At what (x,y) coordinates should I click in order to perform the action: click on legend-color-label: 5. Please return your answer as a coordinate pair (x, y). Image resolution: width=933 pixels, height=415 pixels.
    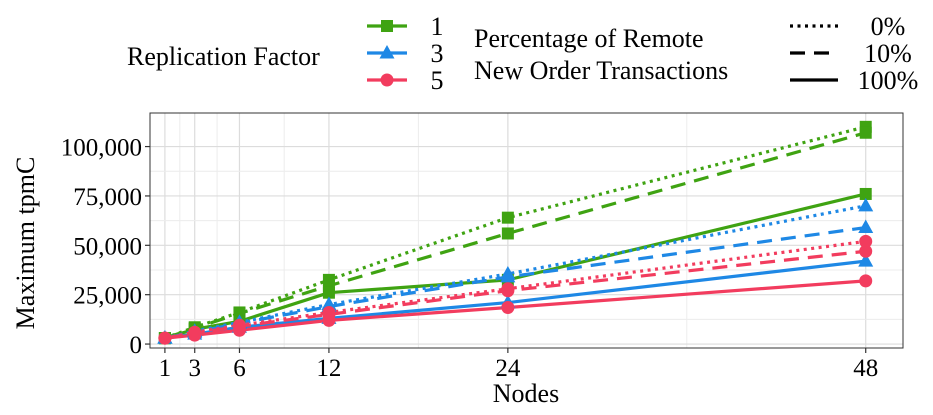
    Looking at the image, I should click on (437, 80).